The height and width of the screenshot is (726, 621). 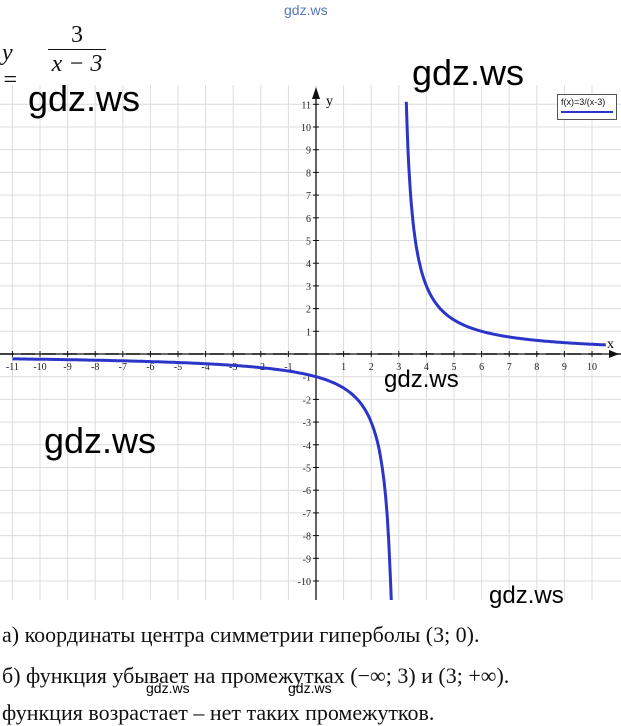 What do you see at coordinates (343, 367) in the screenshot?
I see `x-tick-label: 1` at bounding box center [343, 367].